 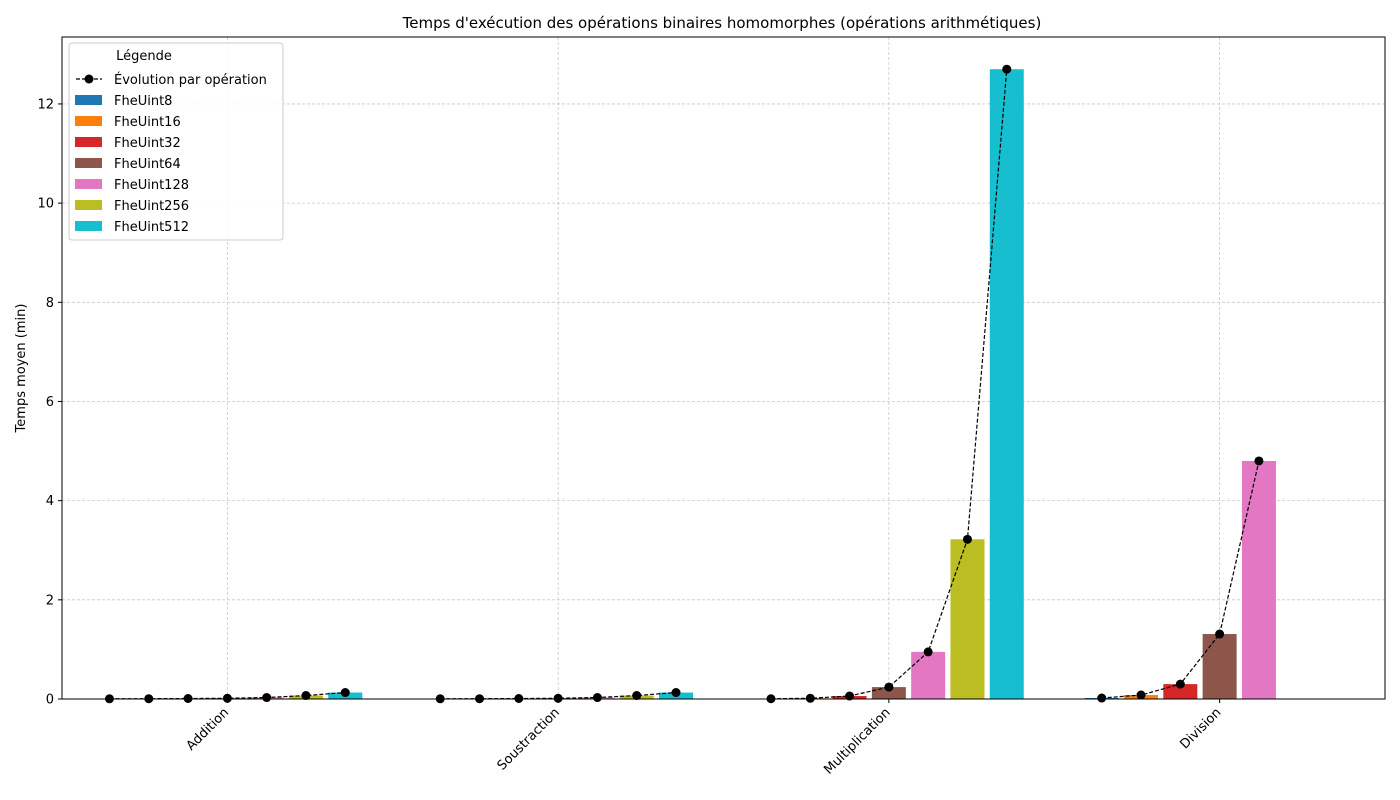 I want to click on x-tick-label-division: Division, so click(x=1200, y=728).